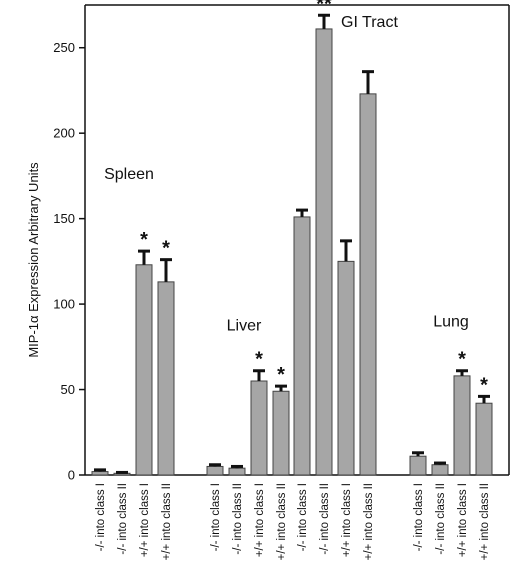  I want to click on y-tick-label: 0, so click(71, 475).